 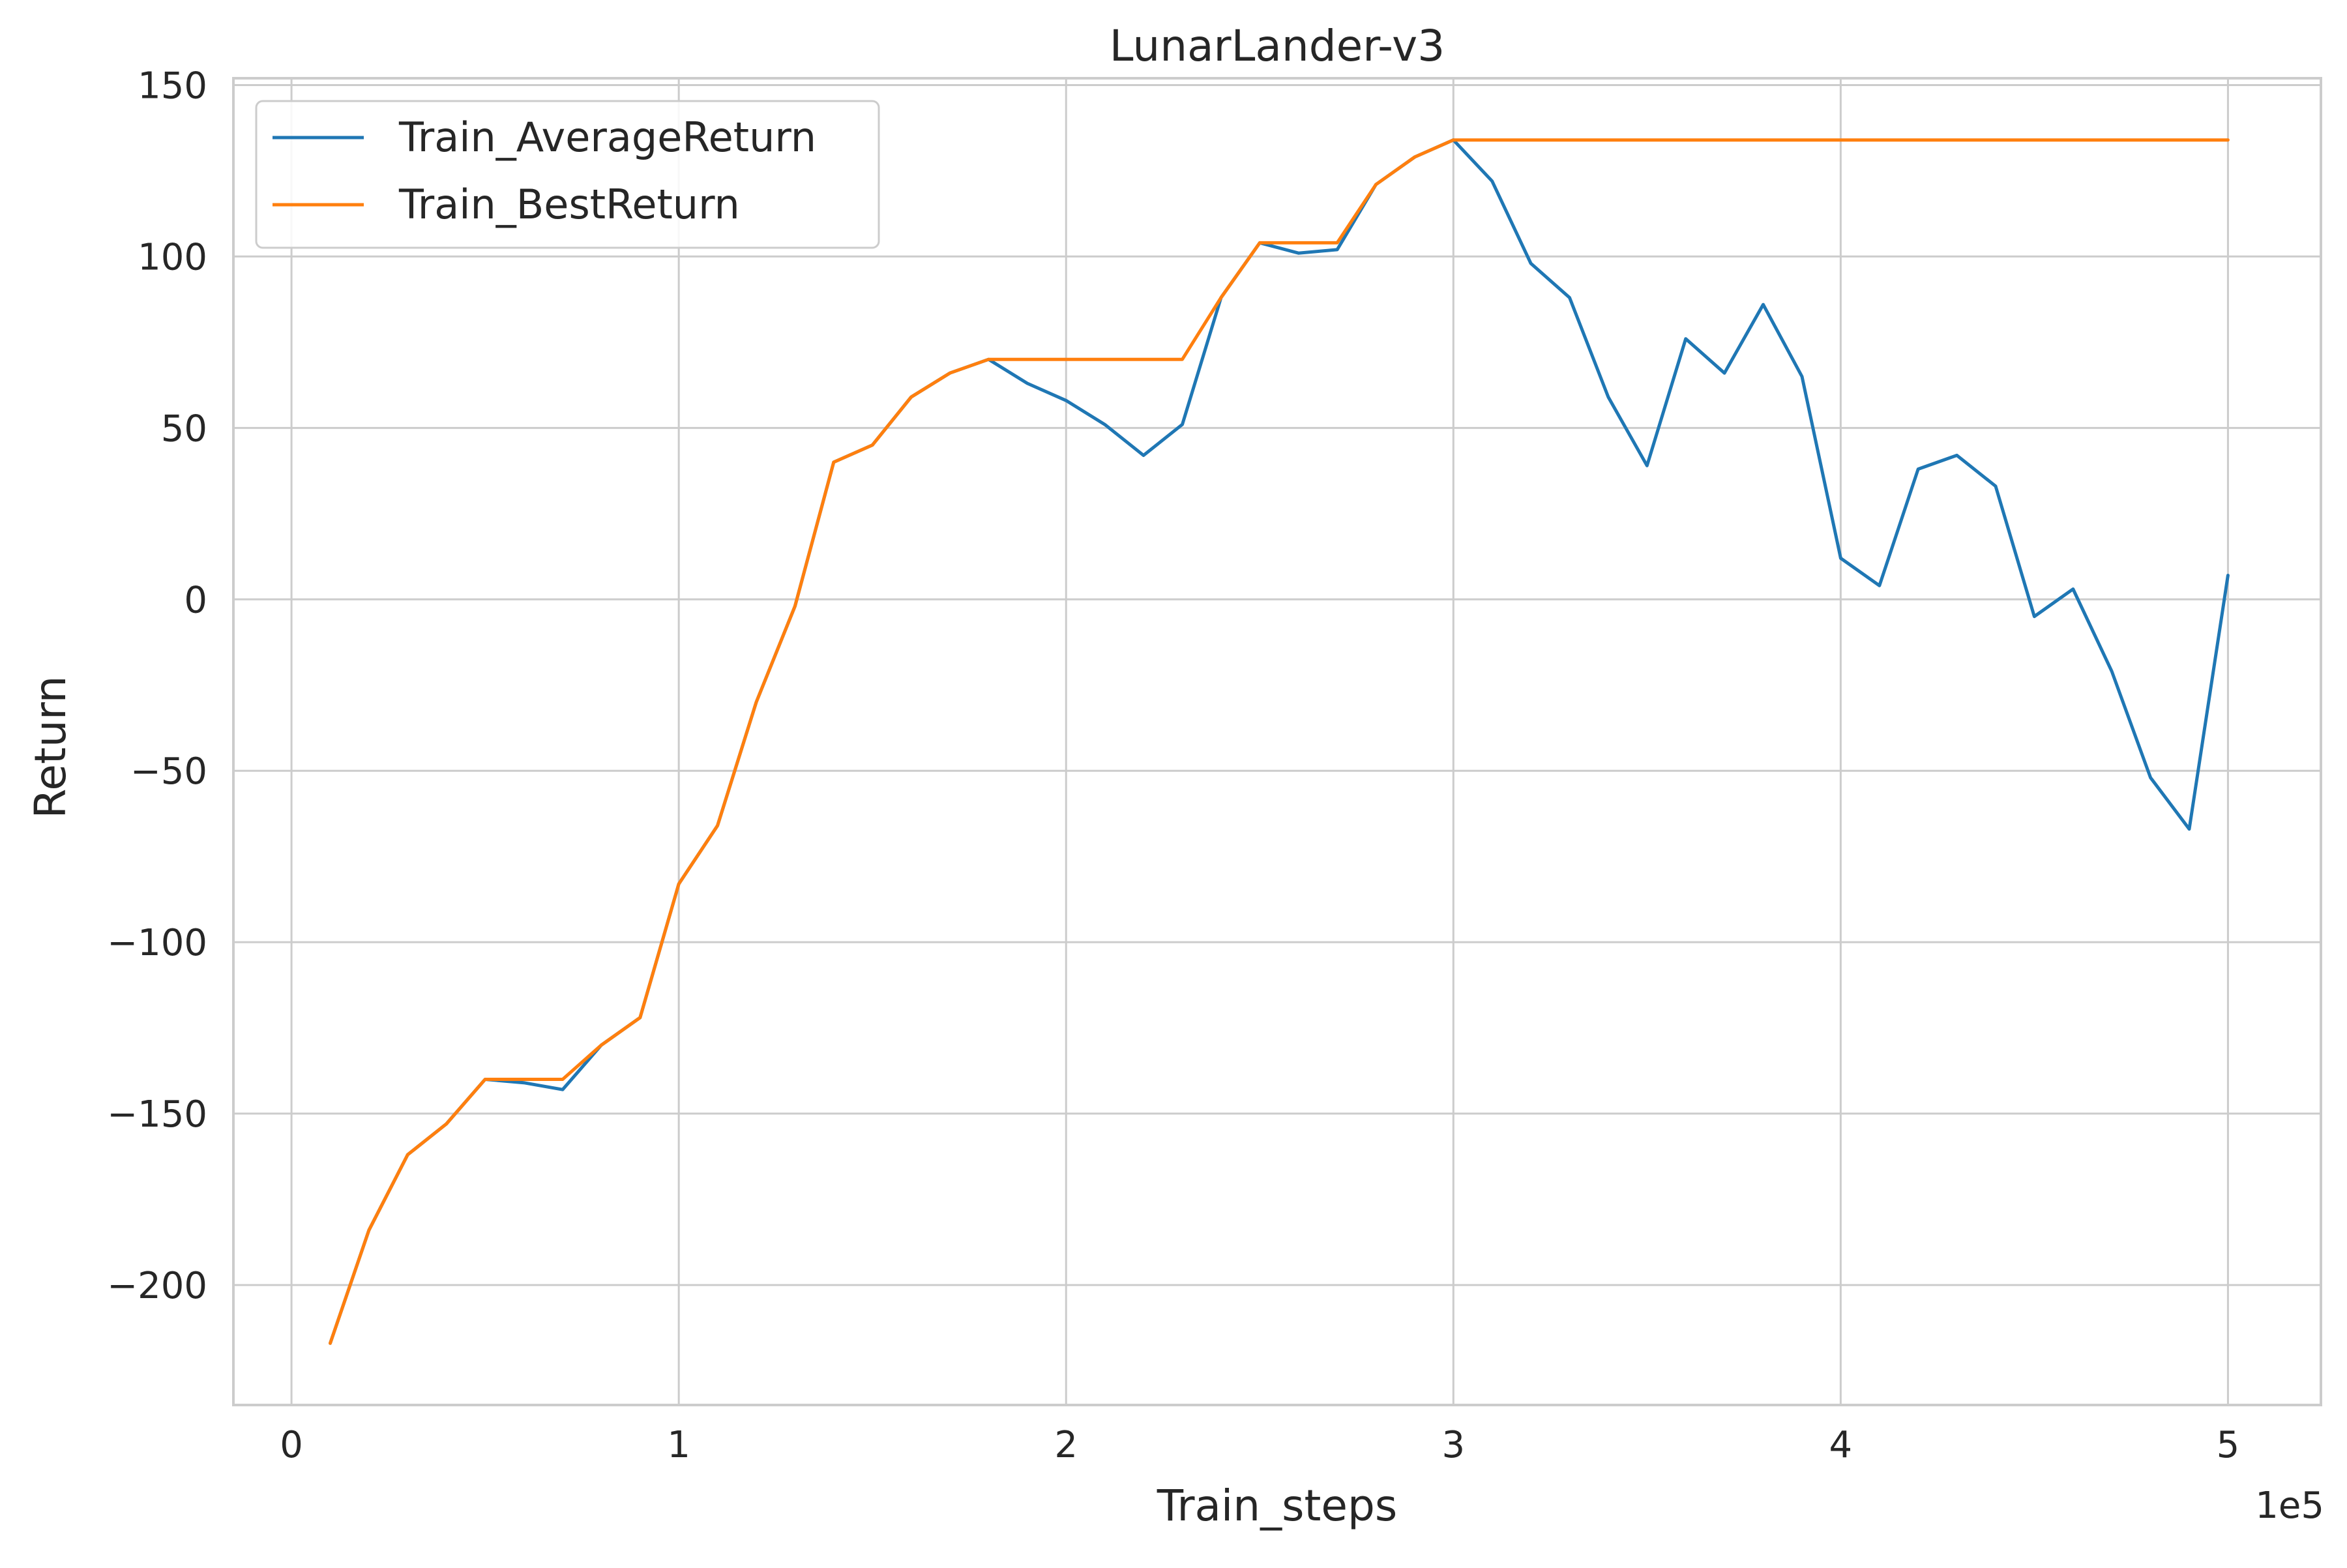 I want to click on y-tick-label: −100, so click(x=157, y=943).